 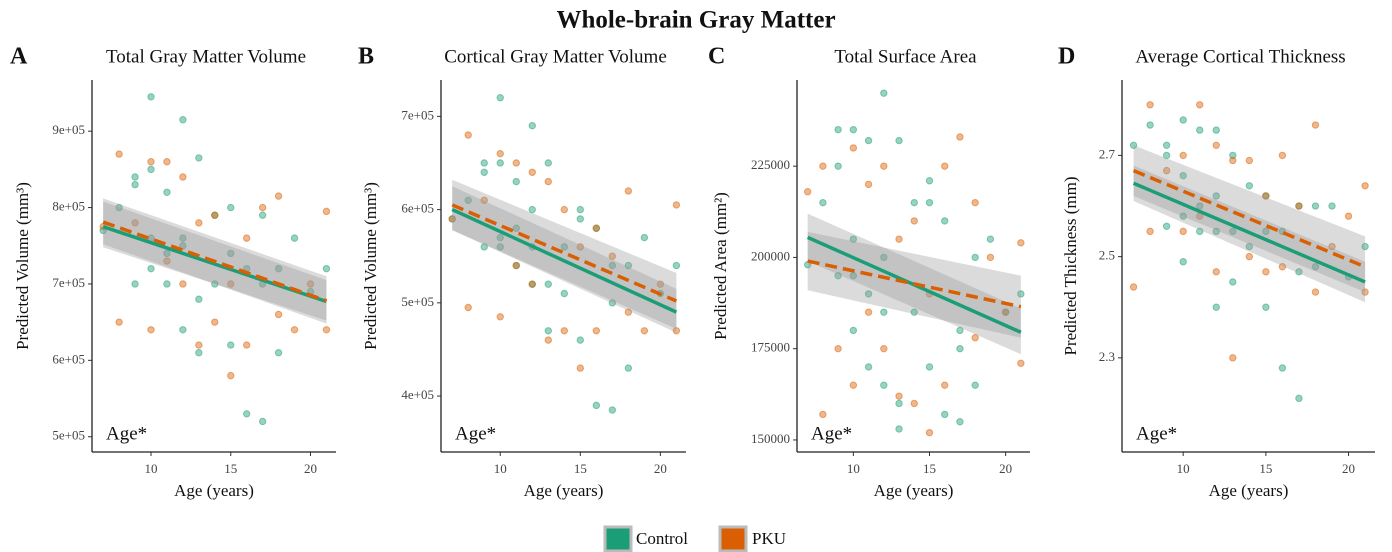 What do you see at coordinates (19, 57) in the screenshot?
I see `panel-letter: A` at bounding box center [19, 57].